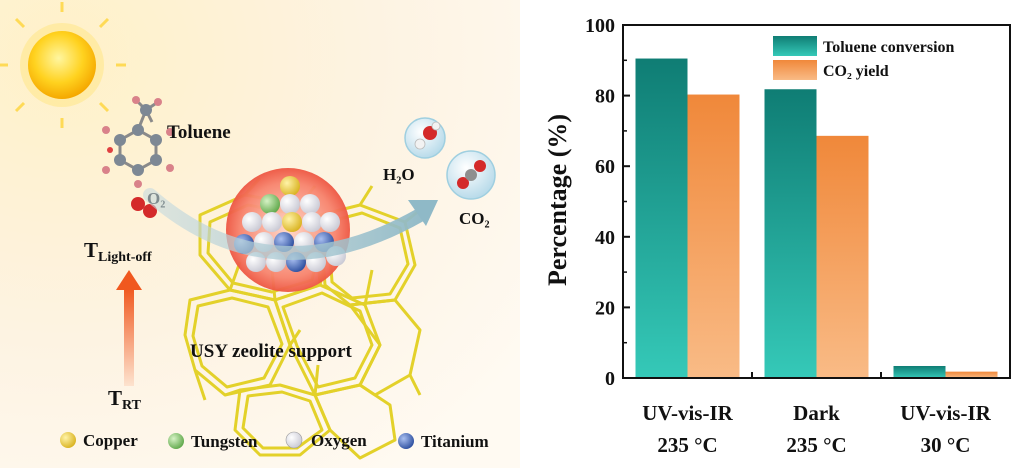 The image size is (1024, 473). What do you see at coordinates (605, 167) in the screenshot?
I see `y-tick-label: 60` at bounding box center [605, 167].